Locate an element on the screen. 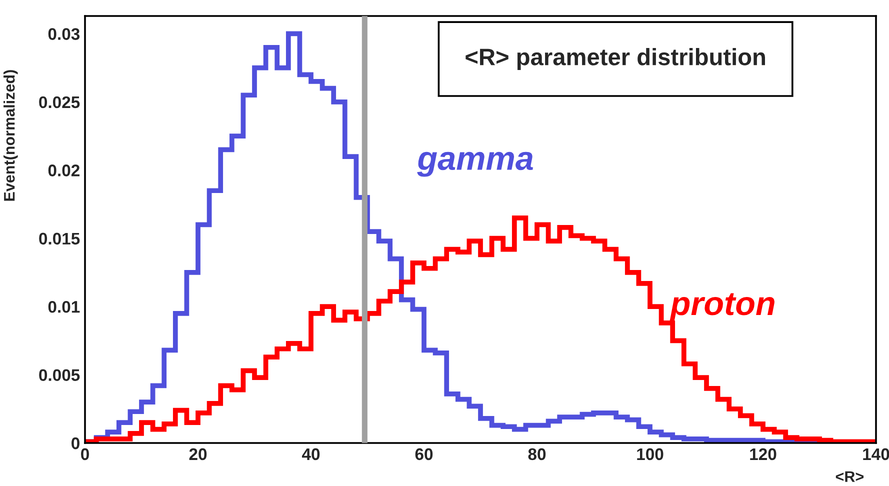 This screenshot has width=889, height=486. x-tick-label: 0 is located at coordinates (85, 454).